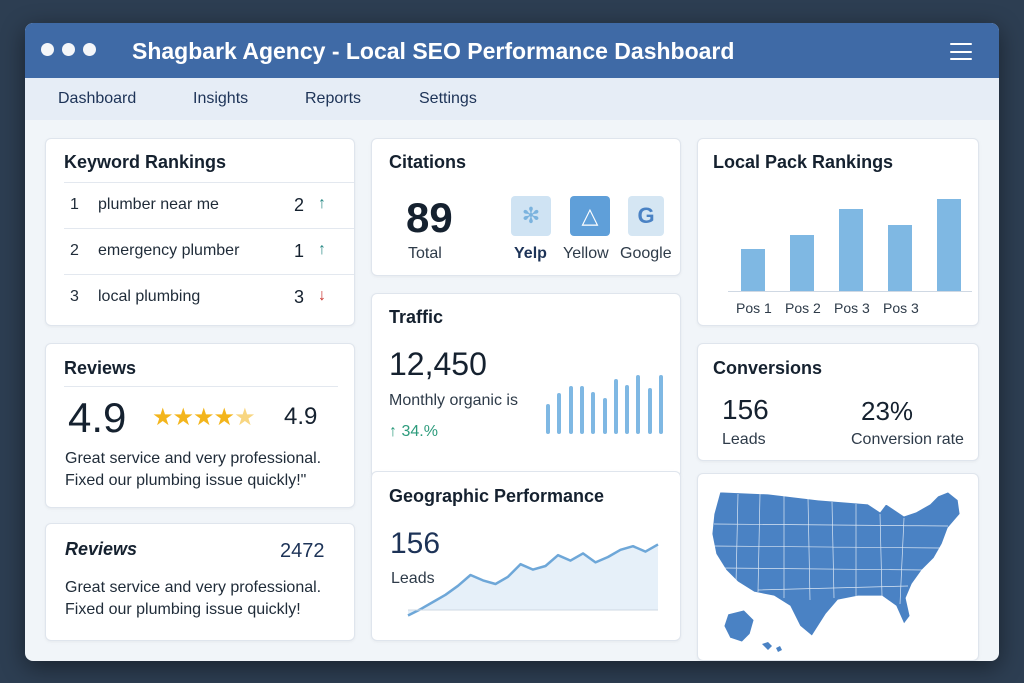  I want to click on divider, so click(201, 386).